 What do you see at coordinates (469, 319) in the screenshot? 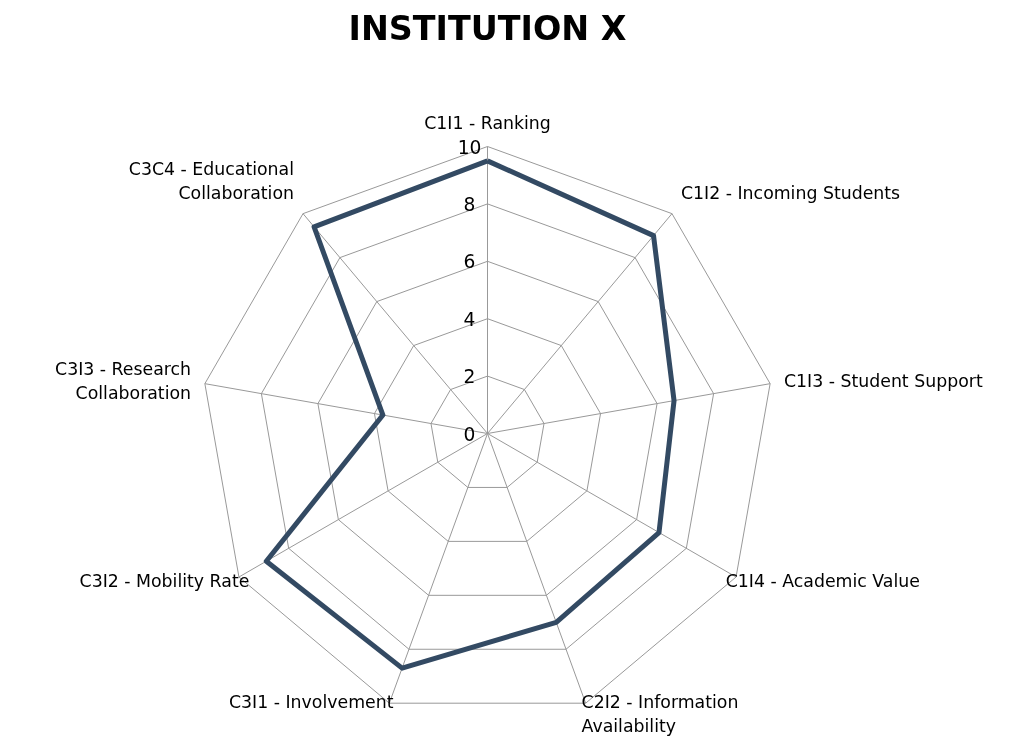
I see `y-tick-label: 4` at bounding box center [469, 319].